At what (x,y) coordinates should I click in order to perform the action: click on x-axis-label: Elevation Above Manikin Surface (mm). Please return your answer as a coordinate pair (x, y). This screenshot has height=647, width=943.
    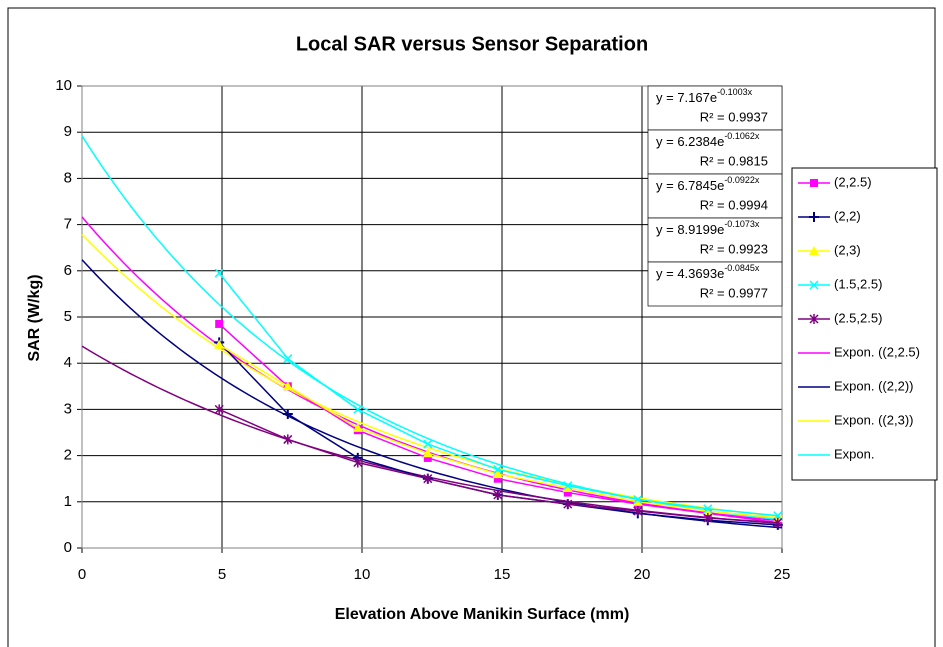
    Looking at the image, I should click on (482, 614).